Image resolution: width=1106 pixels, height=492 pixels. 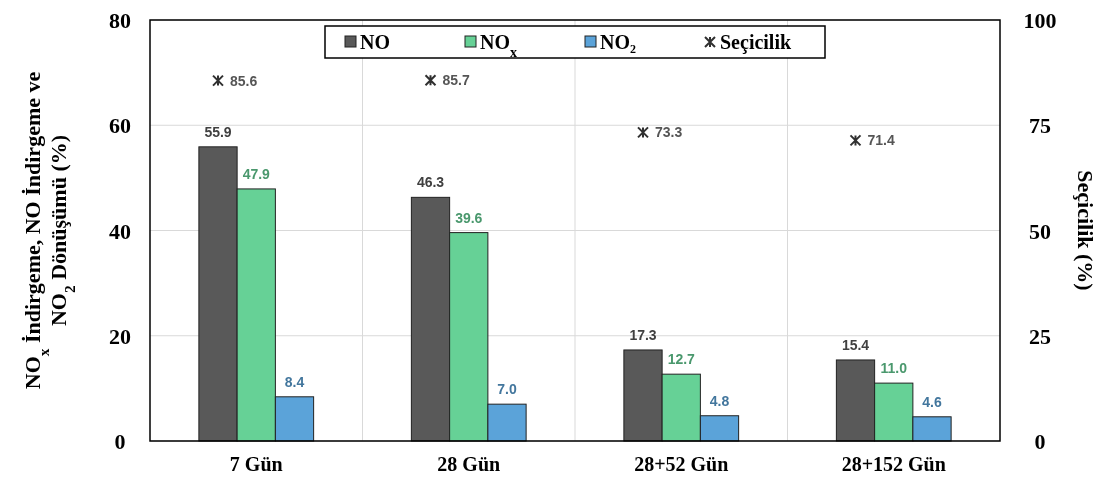 I want to click on data-label: 39.6, so click(x=469, y=217).